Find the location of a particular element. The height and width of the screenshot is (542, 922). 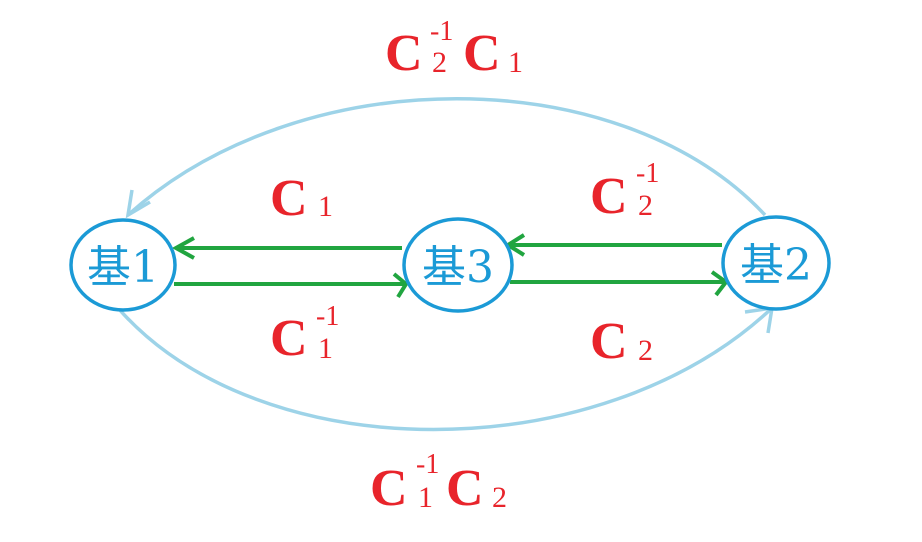

edge-base1-to-base3 is located at coordinates (291, 285).